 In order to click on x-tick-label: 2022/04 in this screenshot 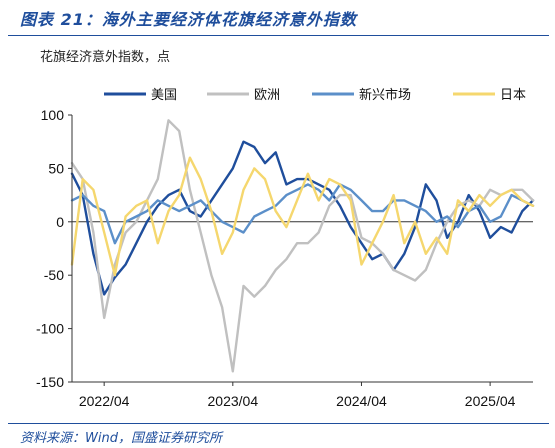, I will do `click(104, 401)`.